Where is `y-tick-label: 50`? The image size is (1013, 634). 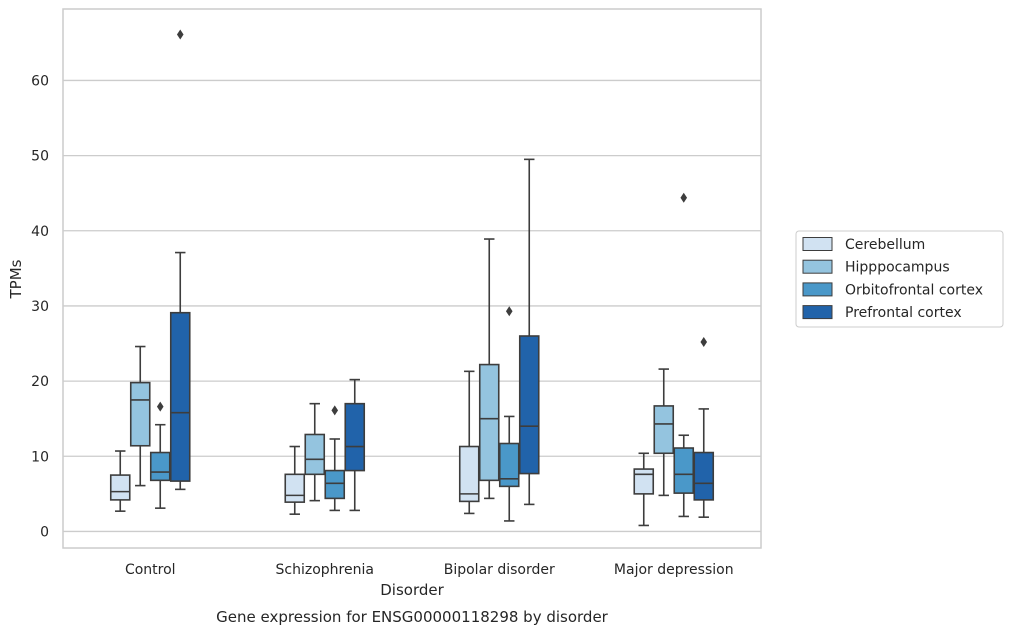
y-tick-label: 50 is located at coordinates (40, 157).